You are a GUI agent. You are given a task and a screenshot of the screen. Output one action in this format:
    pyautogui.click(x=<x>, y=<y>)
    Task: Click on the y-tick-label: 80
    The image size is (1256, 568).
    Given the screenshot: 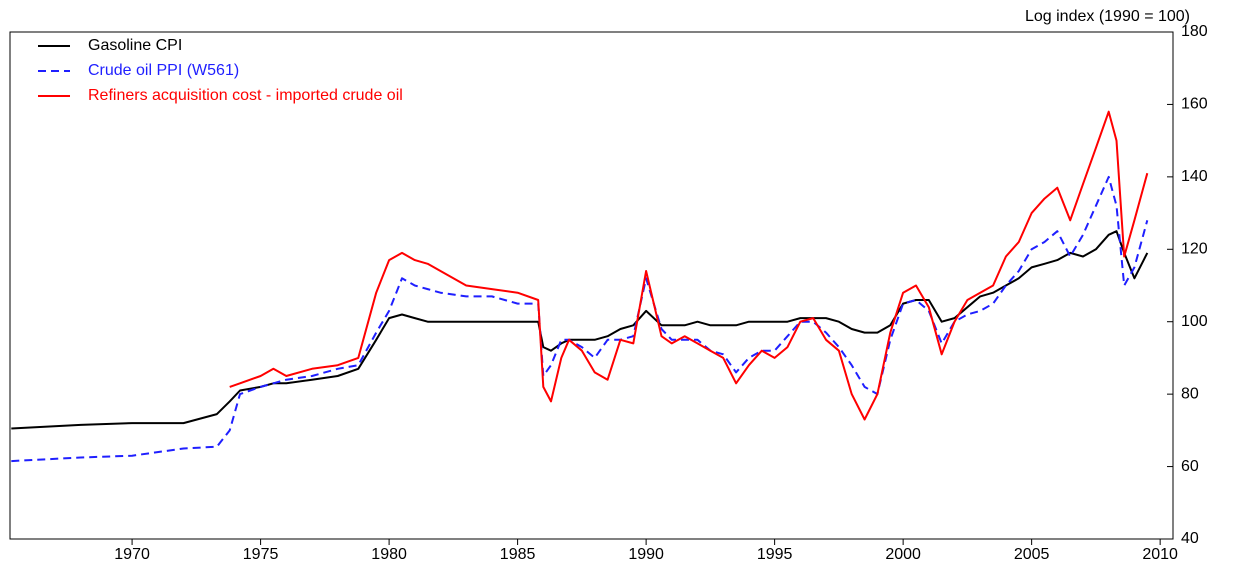 What is the action you would take?
    pyautogui.click(x=1190, y=393)
    